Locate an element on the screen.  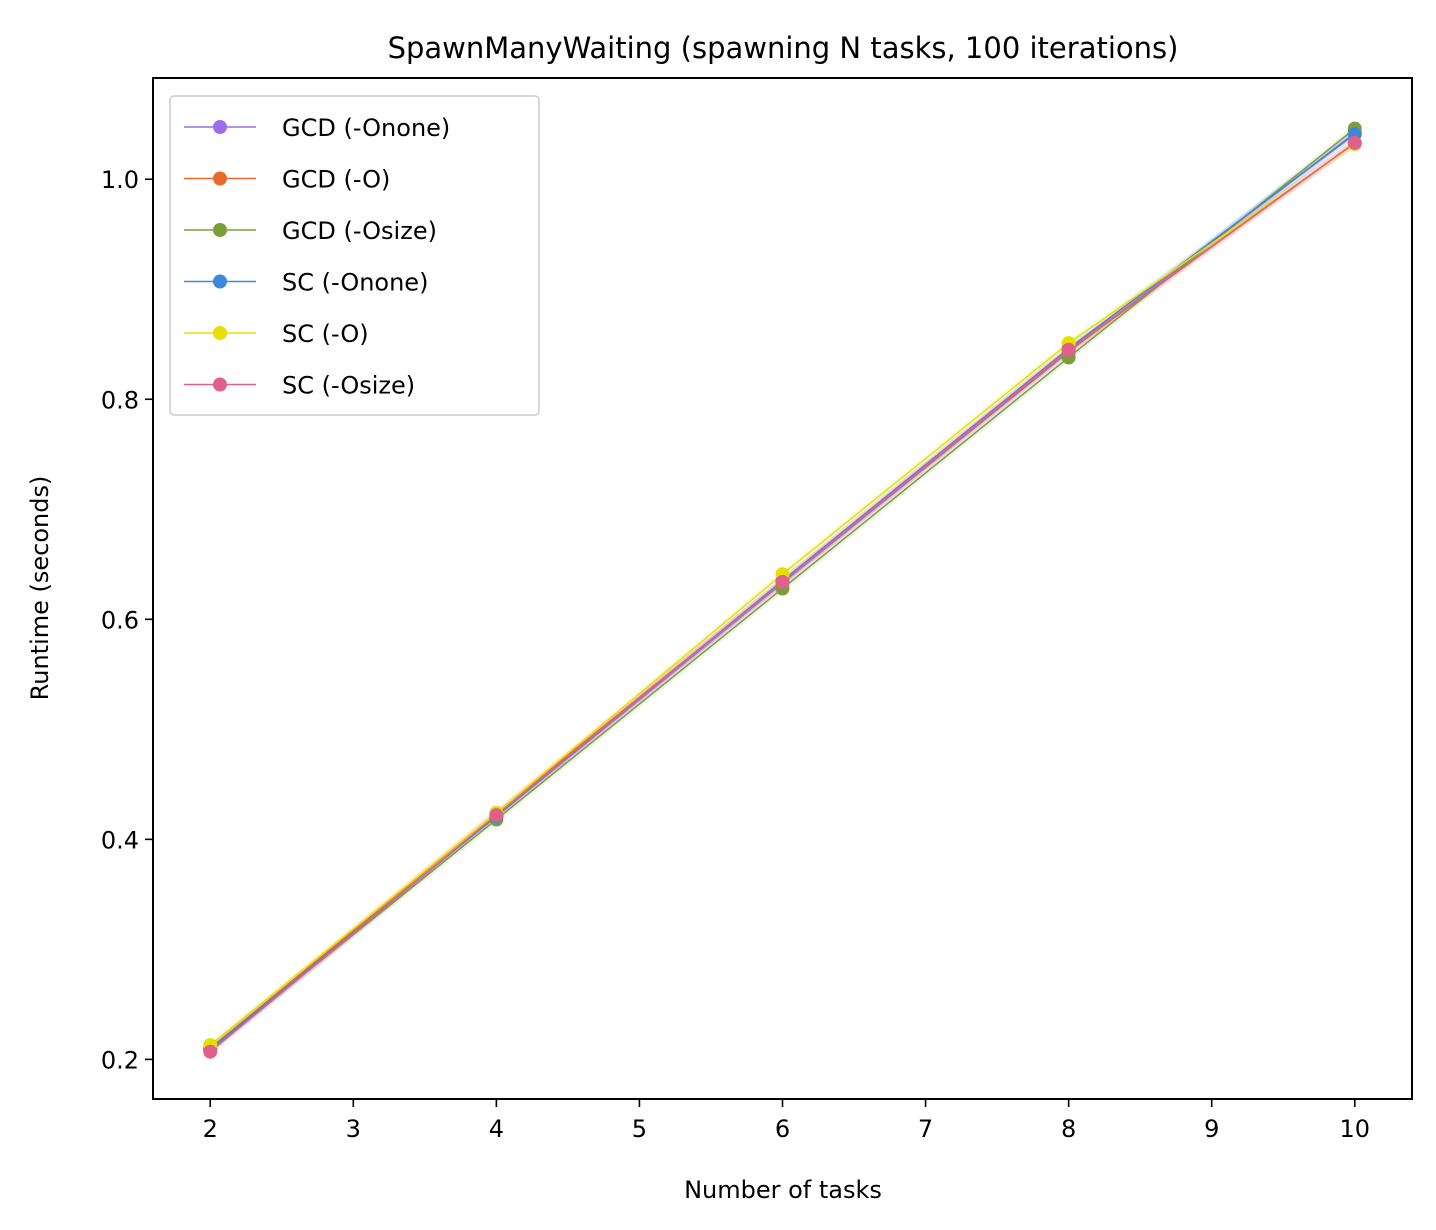
legend-box is located at coordinates (354, 255).